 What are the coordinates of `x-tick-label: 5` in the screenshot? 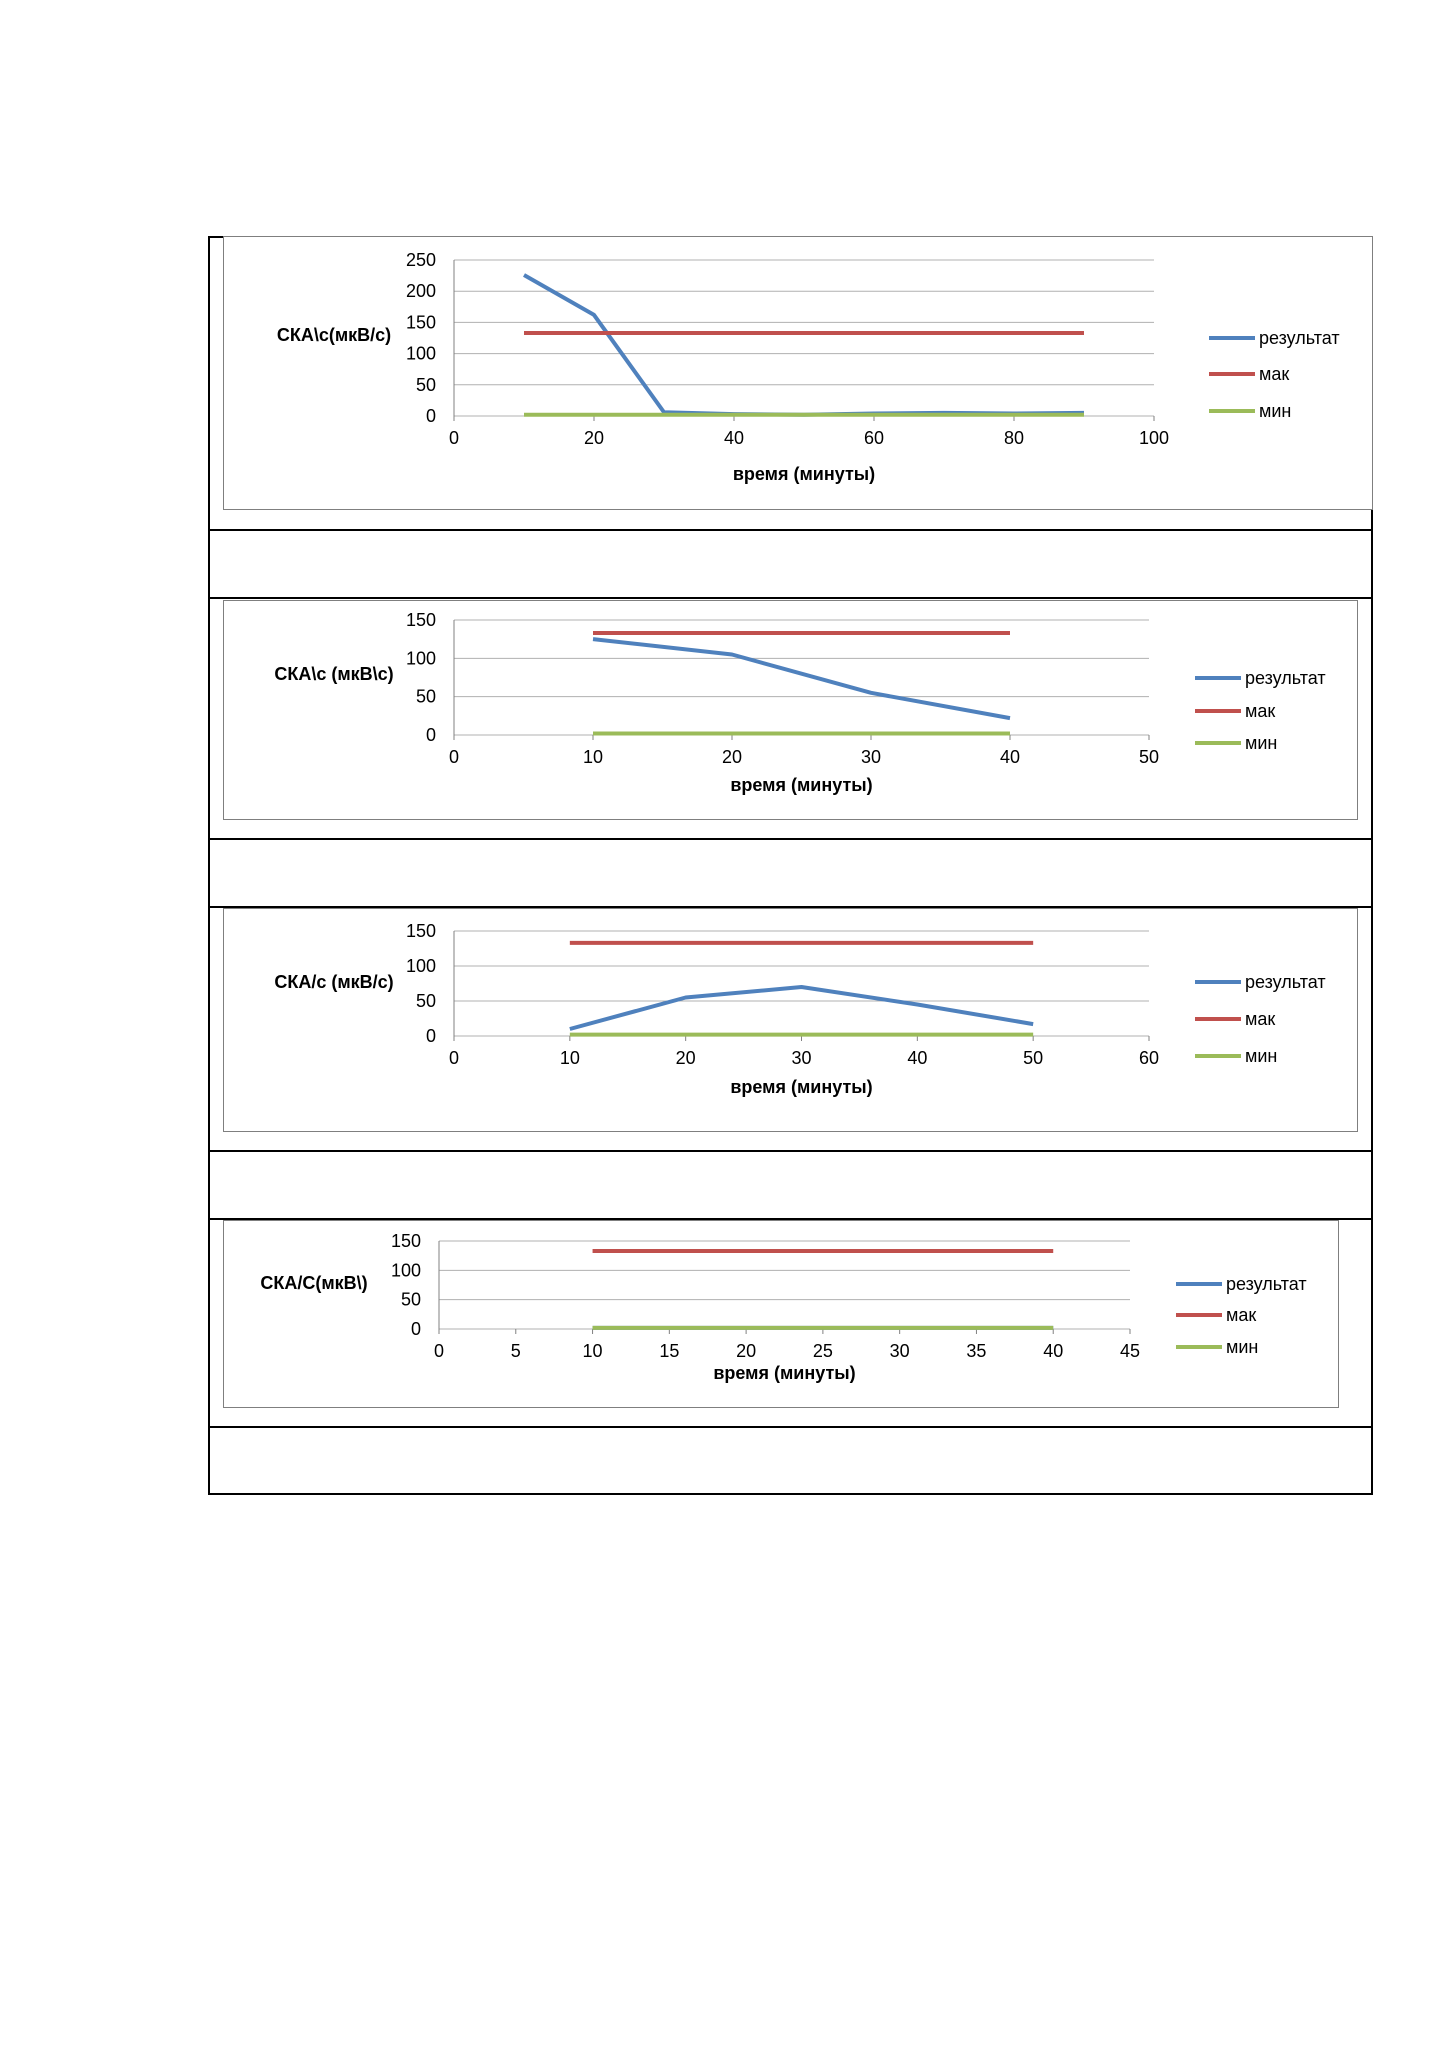 It's located at (516, 1351).